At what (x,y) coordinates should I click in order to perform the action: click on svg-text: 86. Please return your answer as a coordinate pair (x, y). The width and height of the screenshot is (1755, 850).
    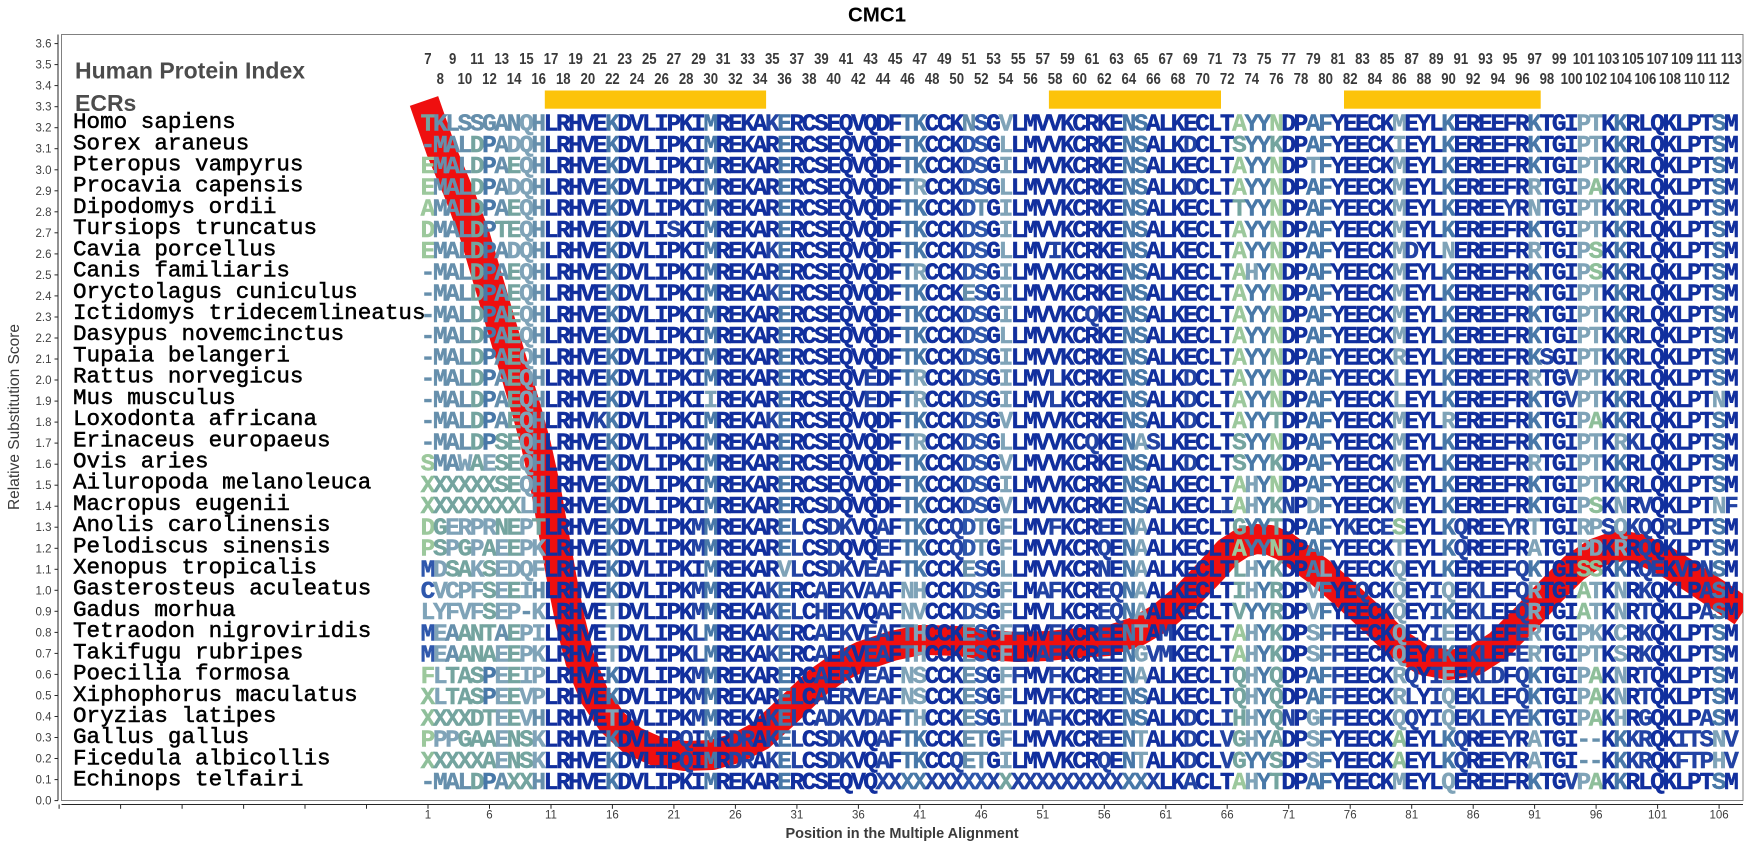
    Looking at the image, I should click on (1473, 816).